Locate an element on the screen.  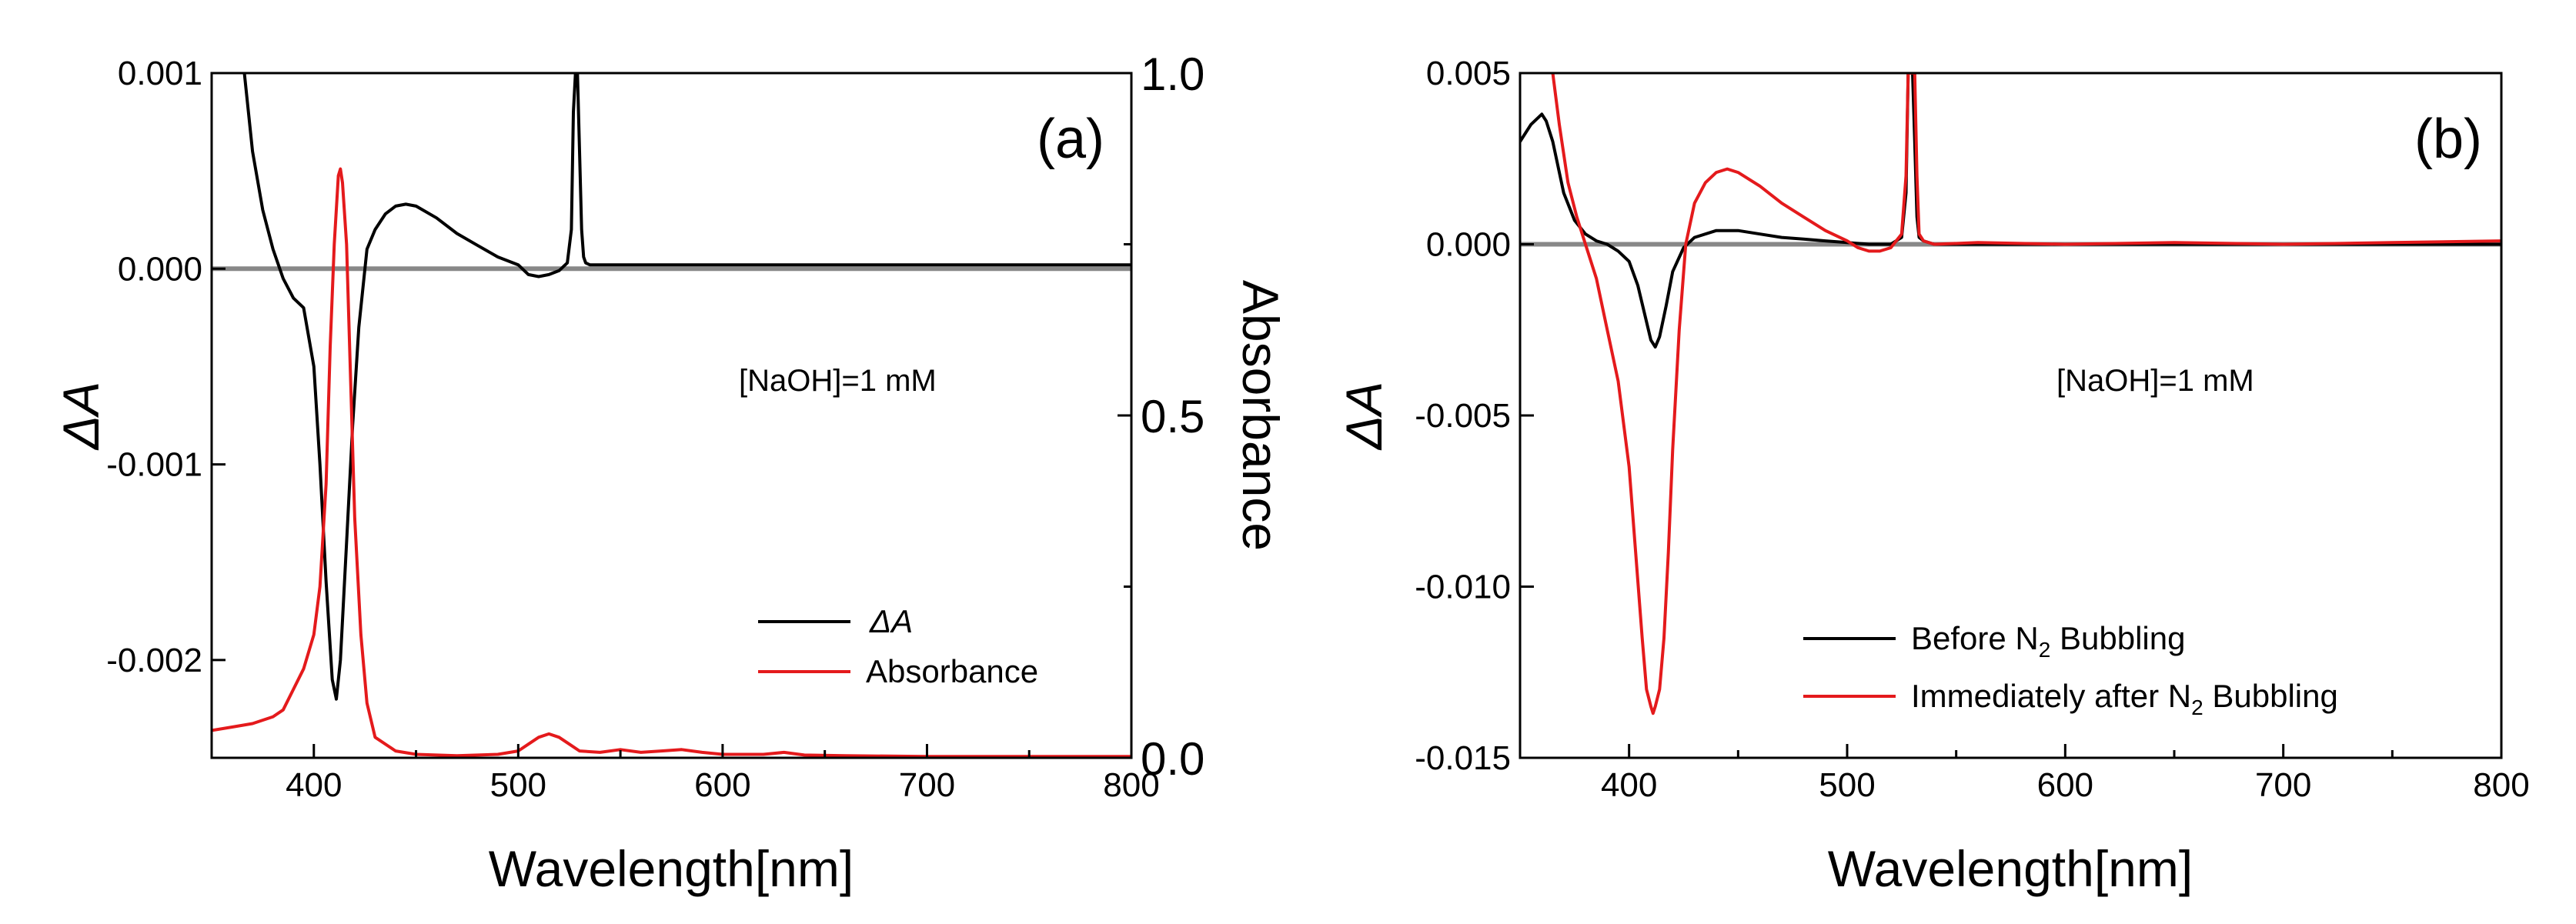
panel-b-y-tick-label: 0.005 is located at coordinates (1468, 73).